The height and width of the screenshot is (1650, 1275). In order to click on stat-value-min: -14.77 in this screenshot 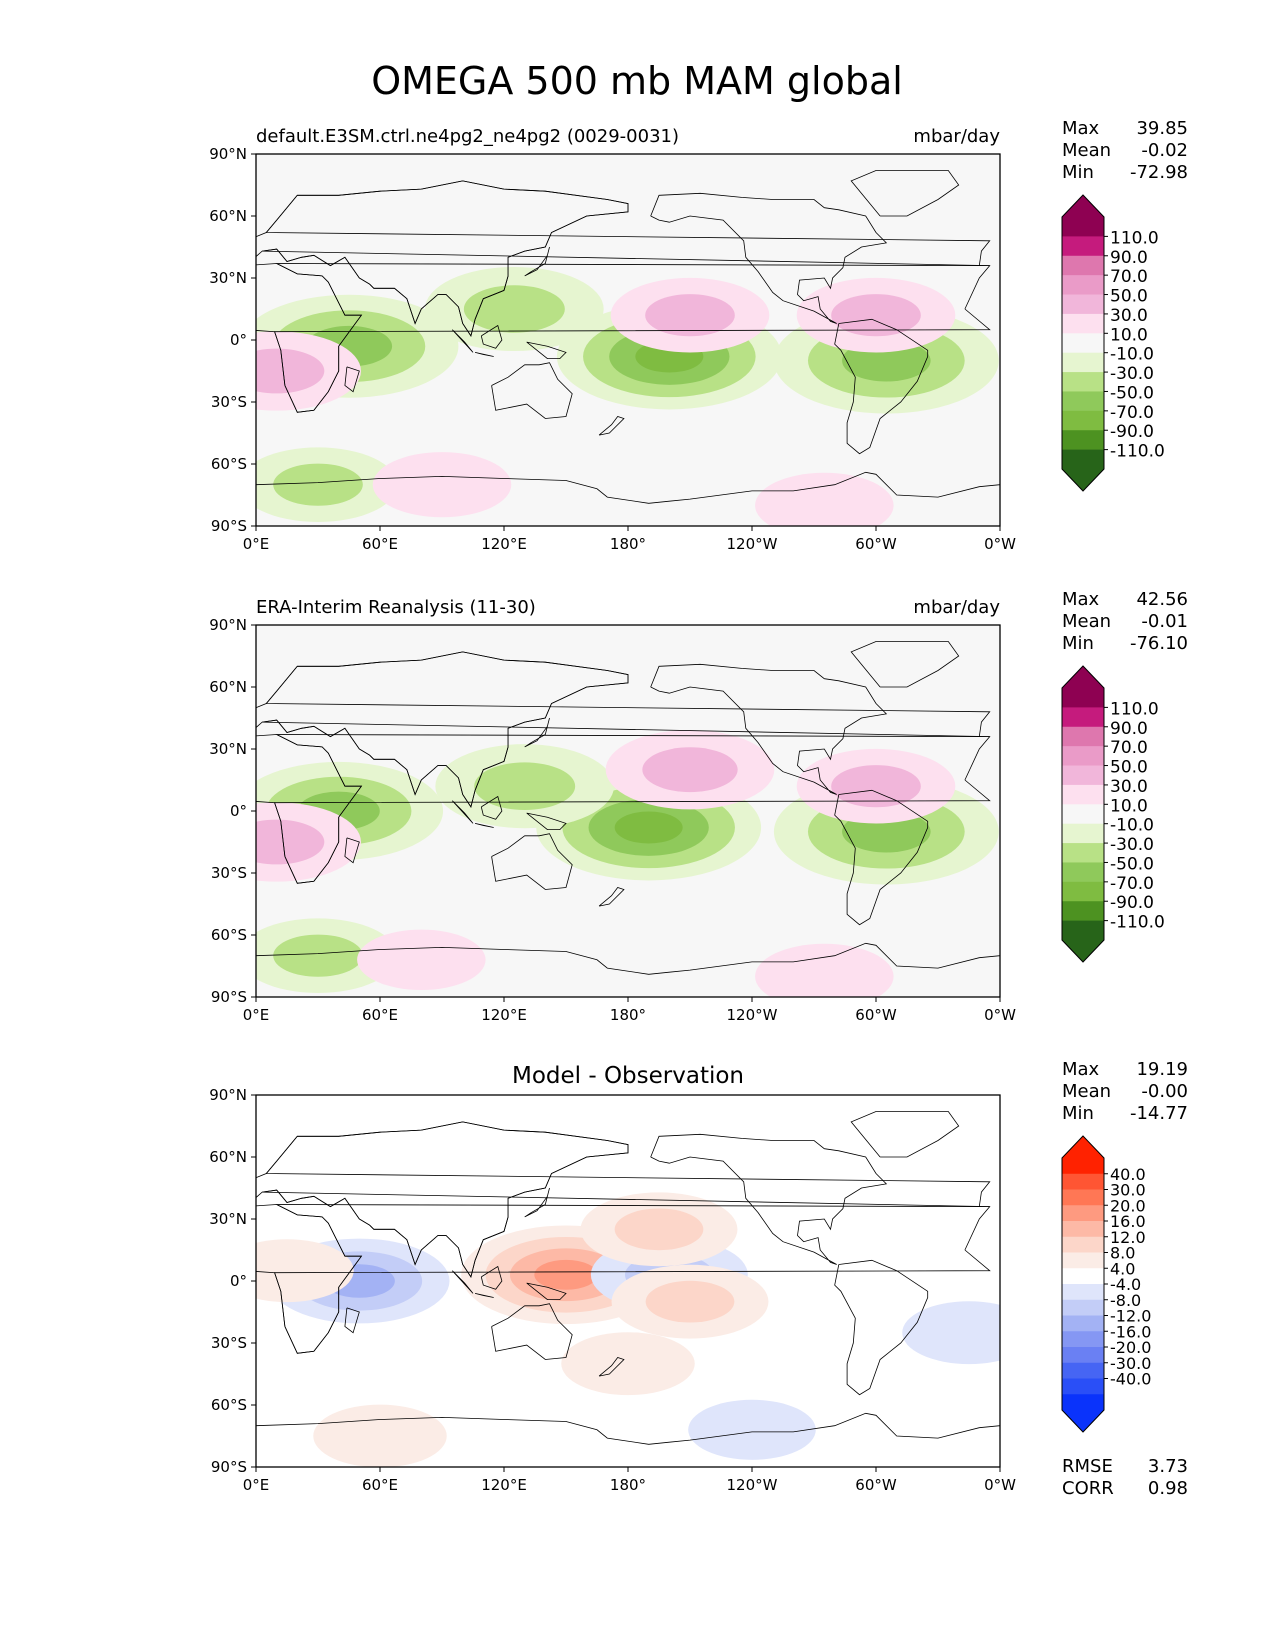, I will do `click(1159, 1113)`.